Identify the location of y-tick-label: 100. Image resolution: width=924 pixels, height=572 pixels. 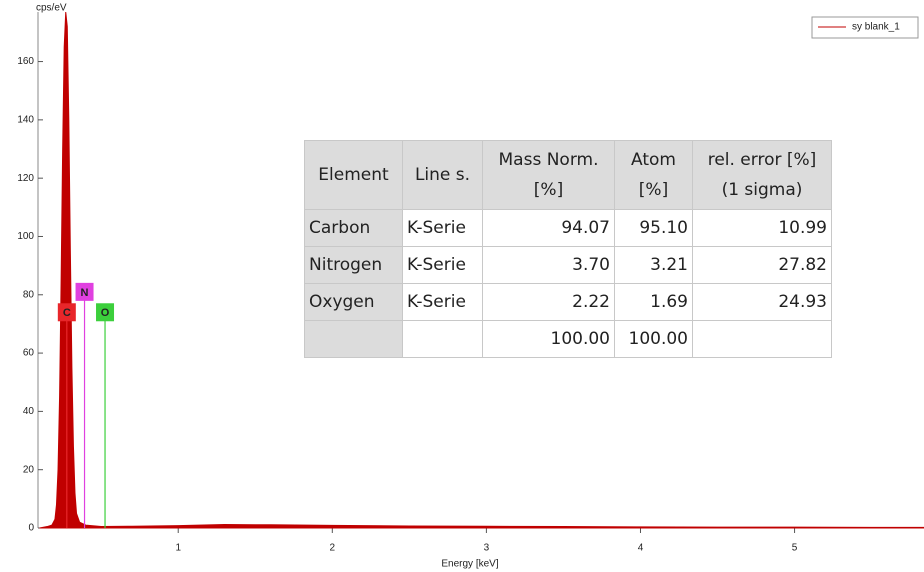
(25, 236).